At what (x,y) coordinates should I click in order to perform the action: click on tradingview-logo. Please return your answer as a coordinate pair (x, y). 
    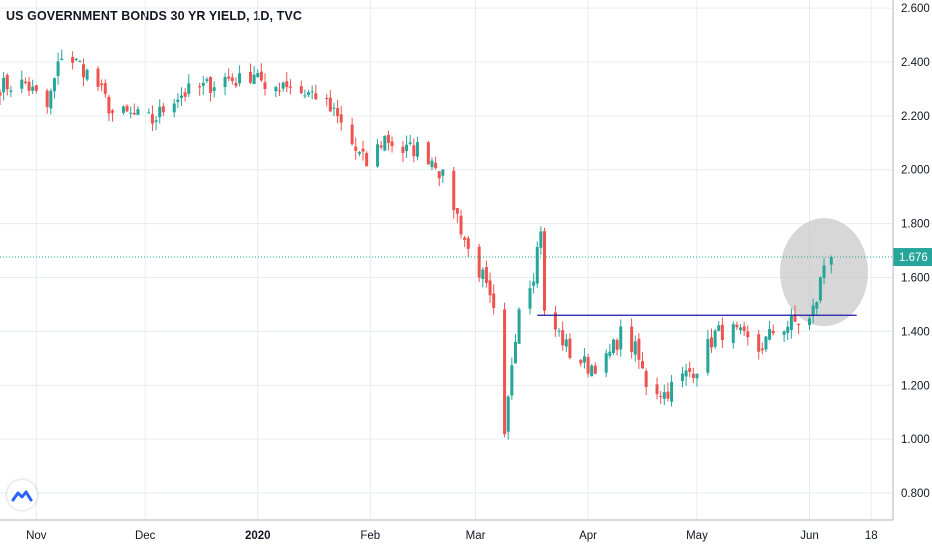
    Looking at the image, I should click on (22, 495).